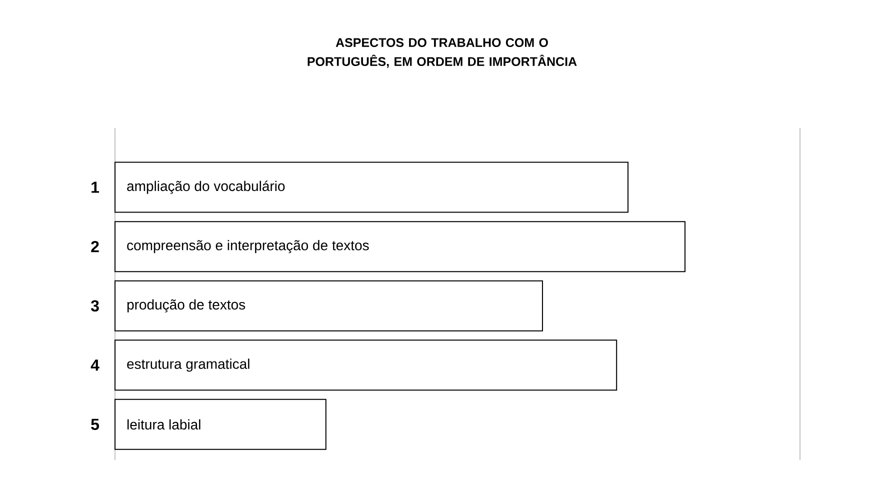  What do you see at coordinates (95, 424) in the screenshot?
I see `y-tick-label: 5` at bounding box center [95, 424].